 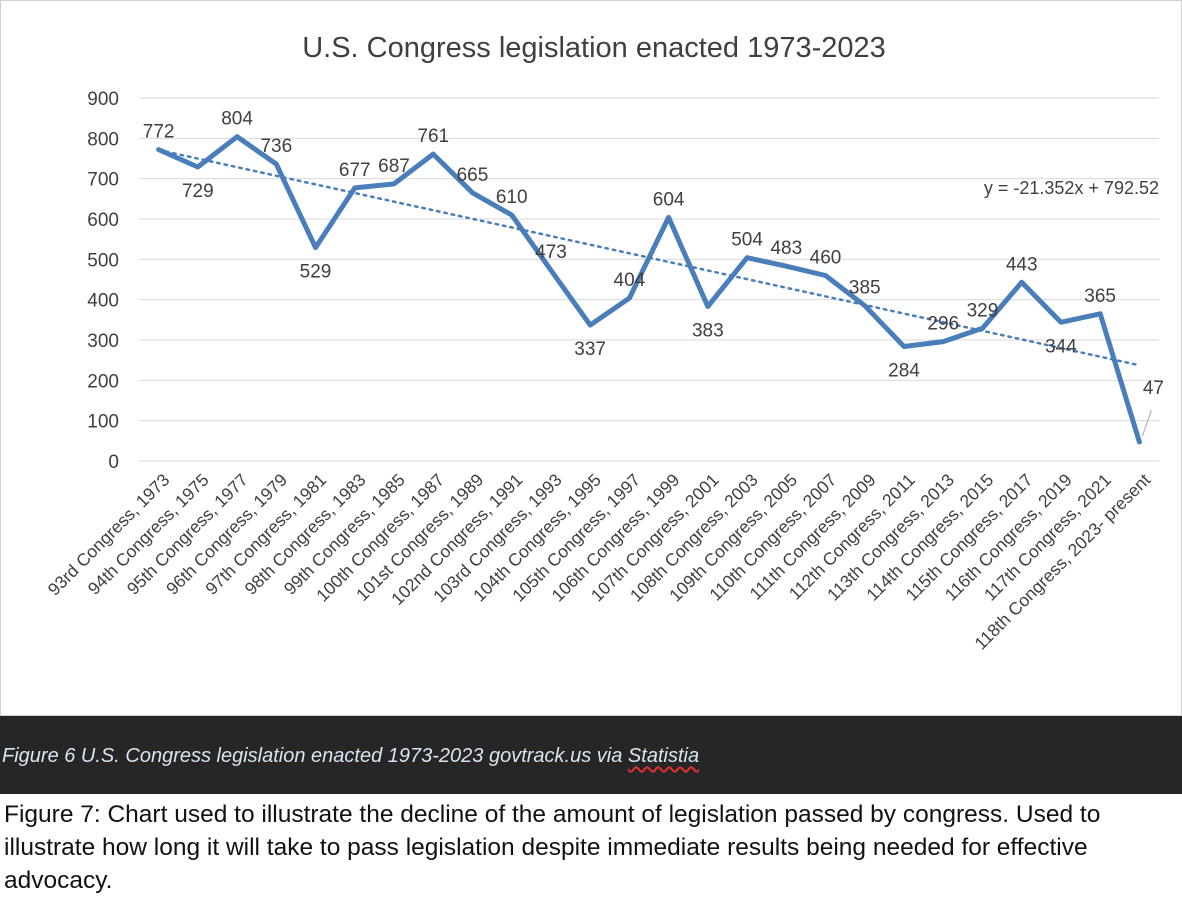 What do you see at coordinates (708, 331) in the screenshot?
I see `data-label: 383` at bounding box center [708, 331].